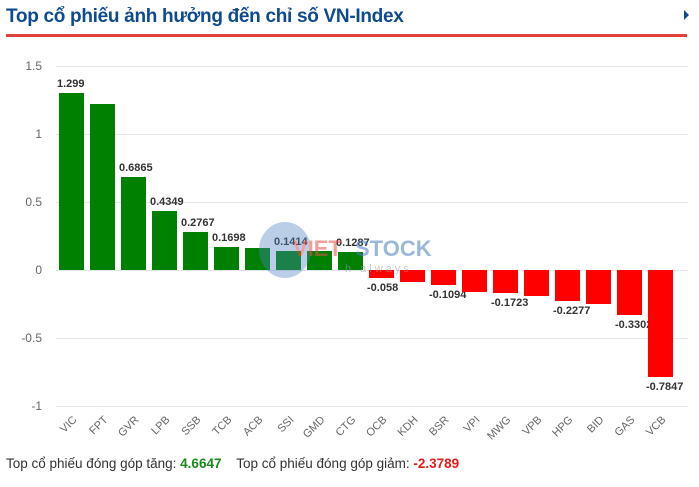  What do you see at coordinates (291, 241) in the screenshot?
I see `data-label: 0.1414` at bounding box center [291, 241].